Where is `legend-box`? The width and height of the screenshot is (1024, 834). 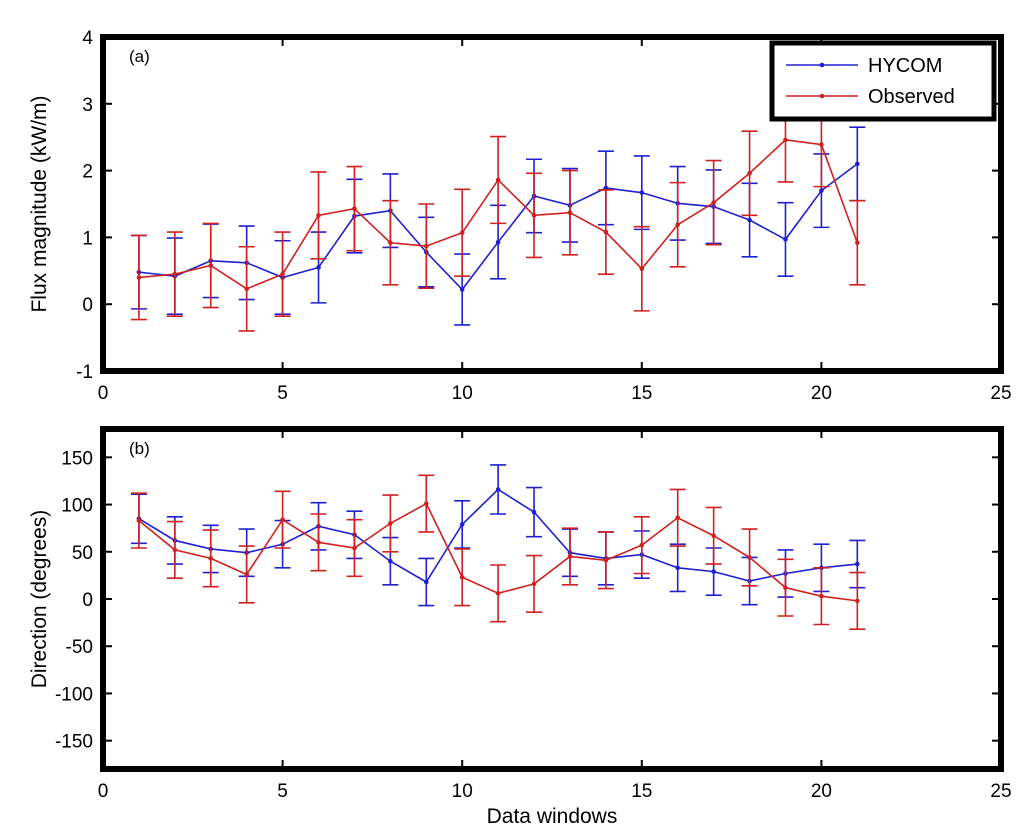 legend-box is located at coordinates (883, 81).